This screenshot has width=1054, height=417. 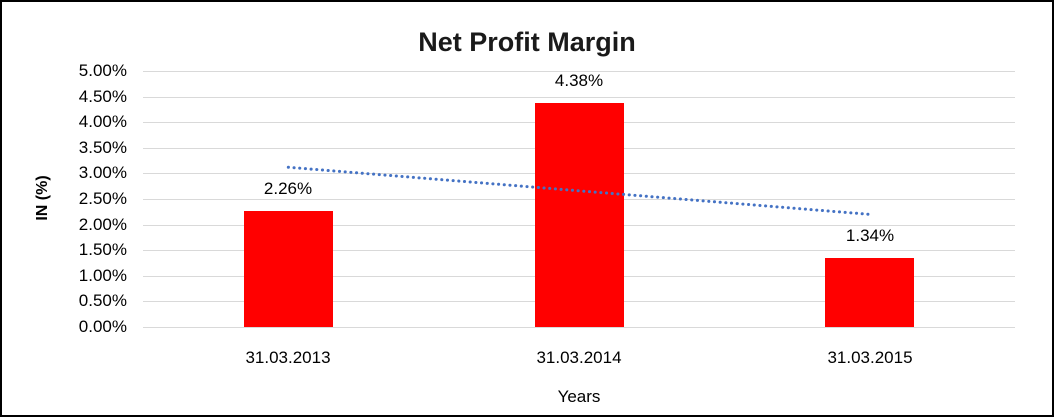 I want to click on data-label: 1.34%, so click(x=870, y=235).